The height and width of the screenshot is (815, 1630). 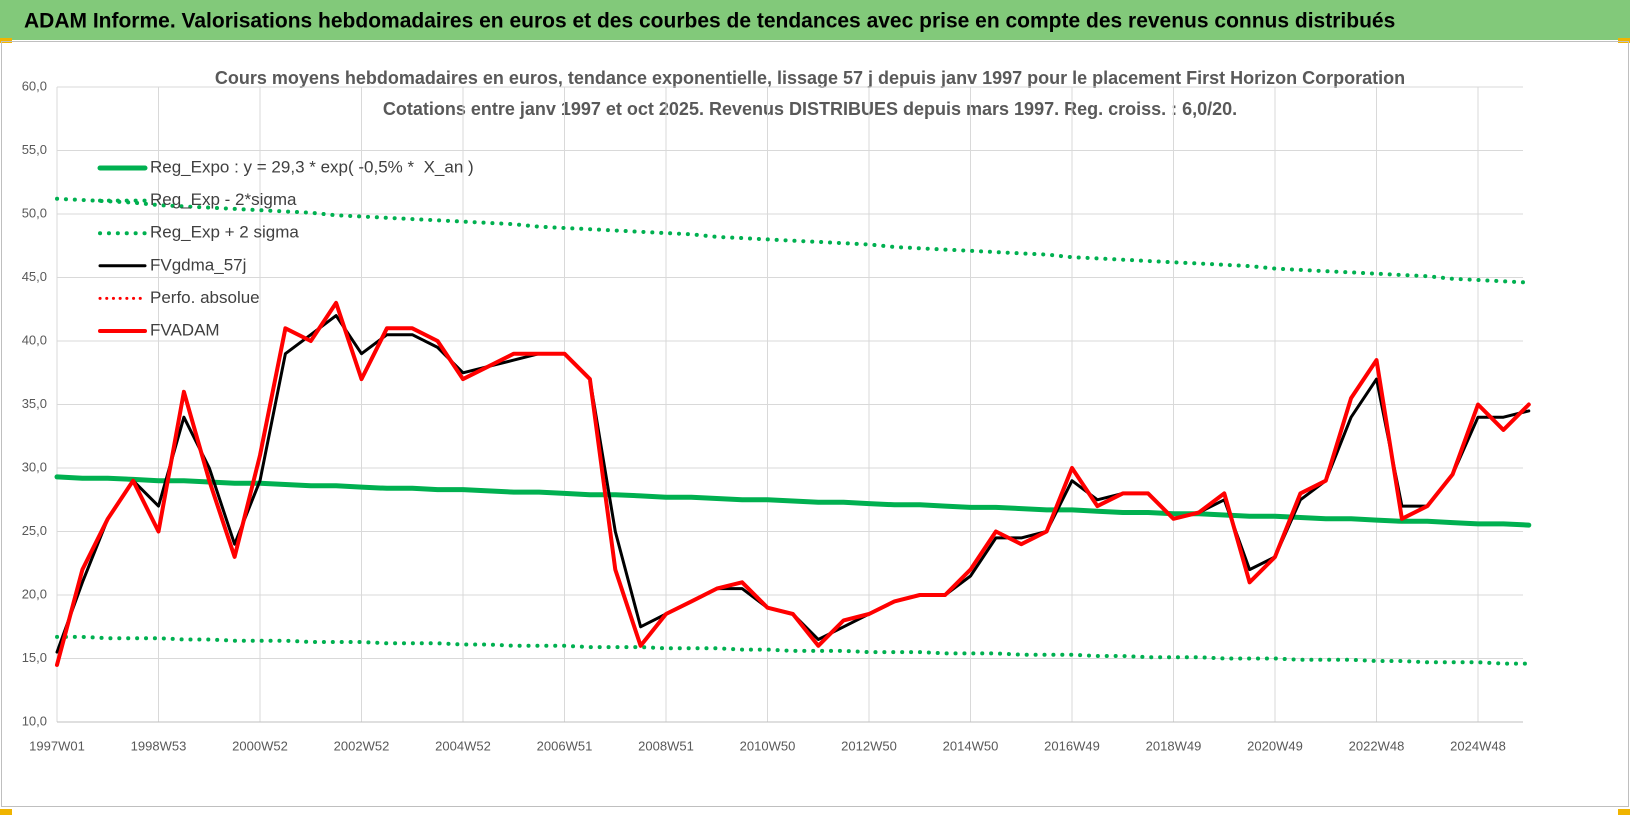 I want to click on y-tick-label: 10,0, so click(x=34, y=720).